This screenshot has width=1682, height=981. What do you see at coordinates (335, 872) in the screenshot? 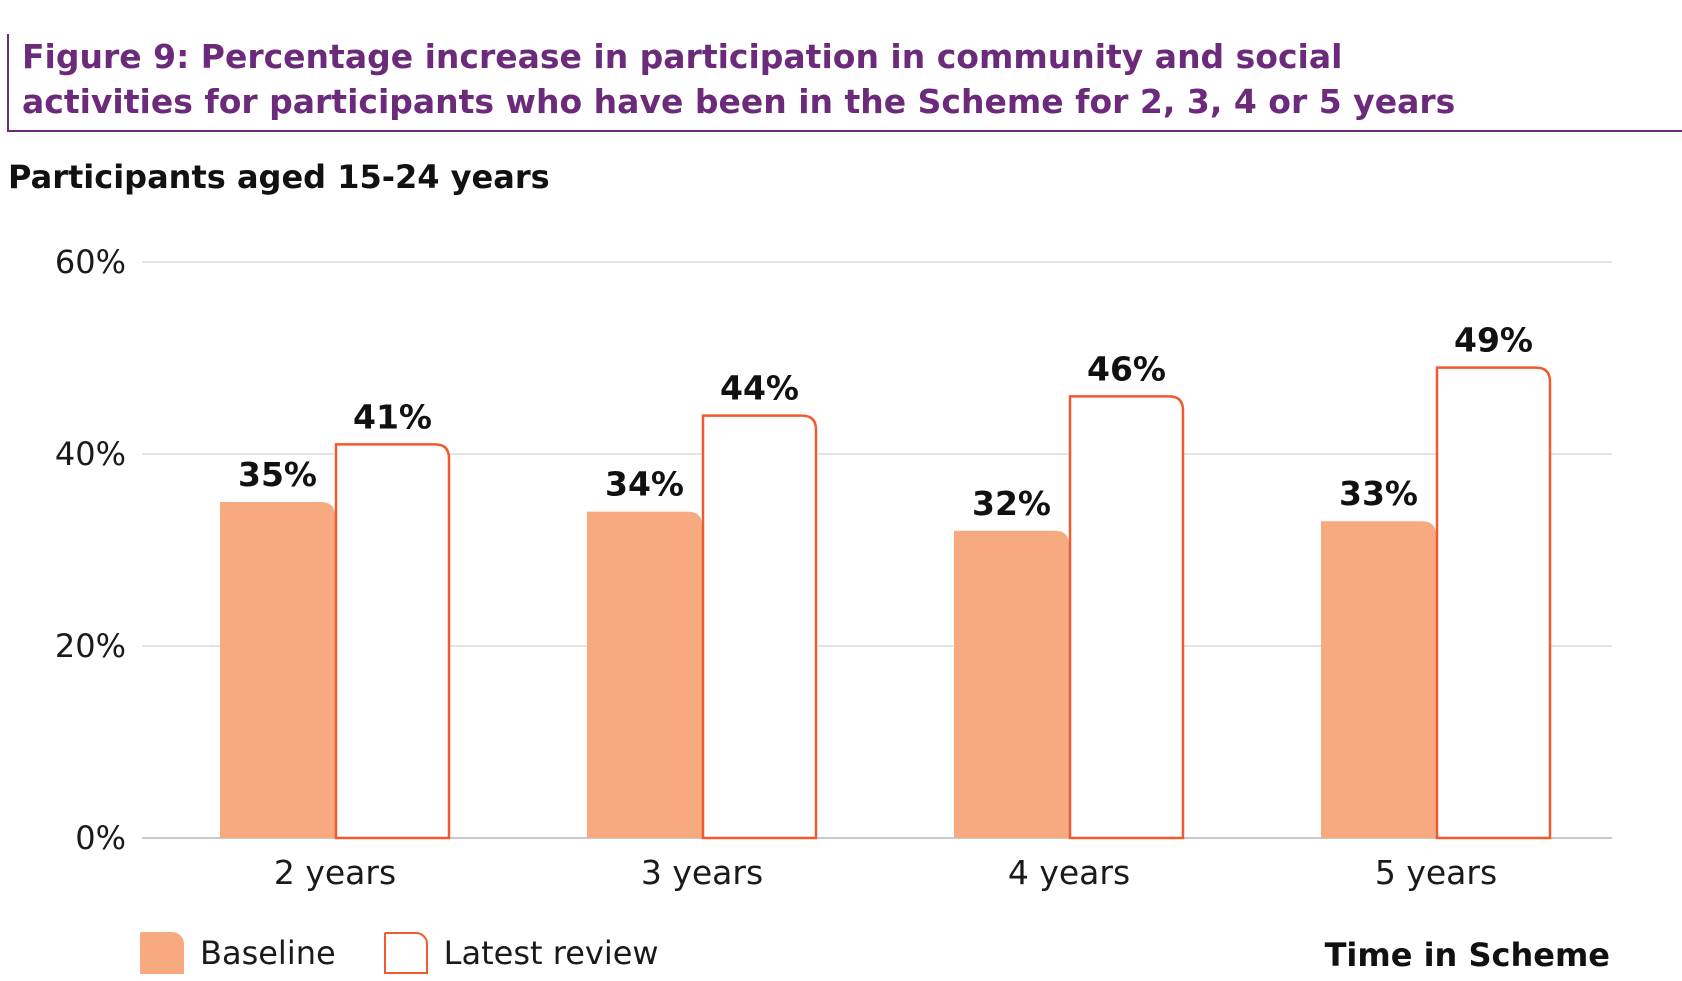
I see `x-tick-label: 2 years` at bounding box center [335, 872].